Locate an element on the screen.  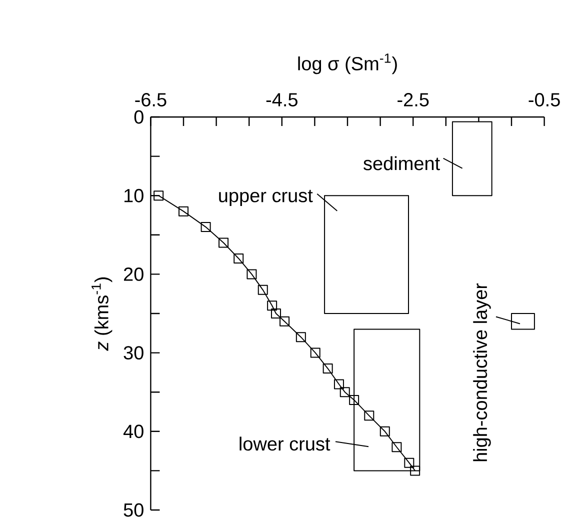
x-axis-title: log σ (Sm$^{-1}$) is located at coordinates (347, 64).